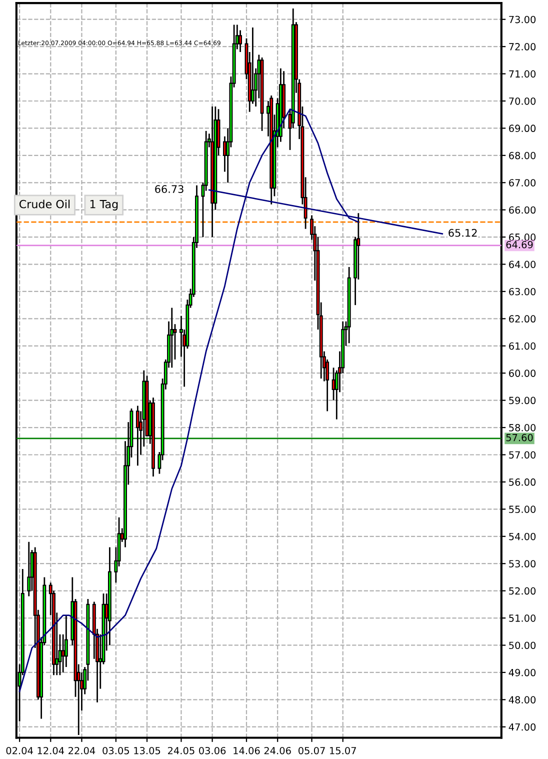 This screenshot has height=759, width=548. Describe the element at coordinates (522, 74) in the screenshot. I see `y-tick-label: 71.00` at that location.